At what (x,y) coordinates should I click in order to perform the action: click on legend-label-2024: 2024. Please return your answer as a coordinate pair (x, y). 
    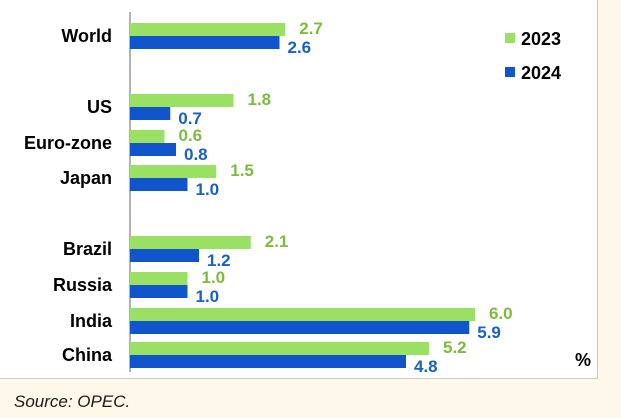
    Looking at the image, I should click on (541, 73).